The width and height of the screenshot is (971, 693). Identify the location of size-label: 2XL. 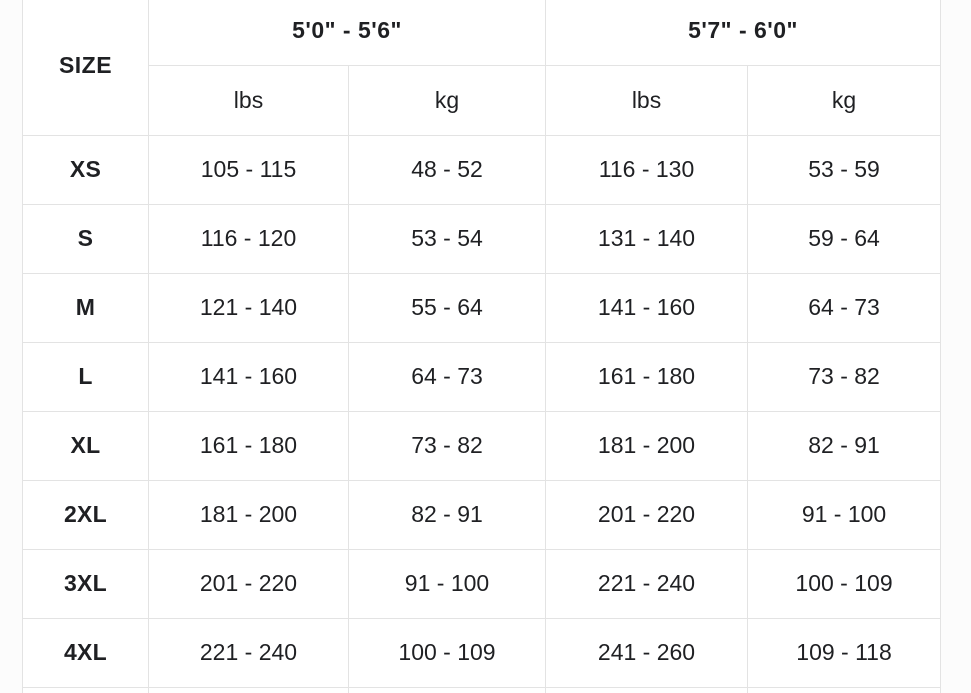
(85, 515).